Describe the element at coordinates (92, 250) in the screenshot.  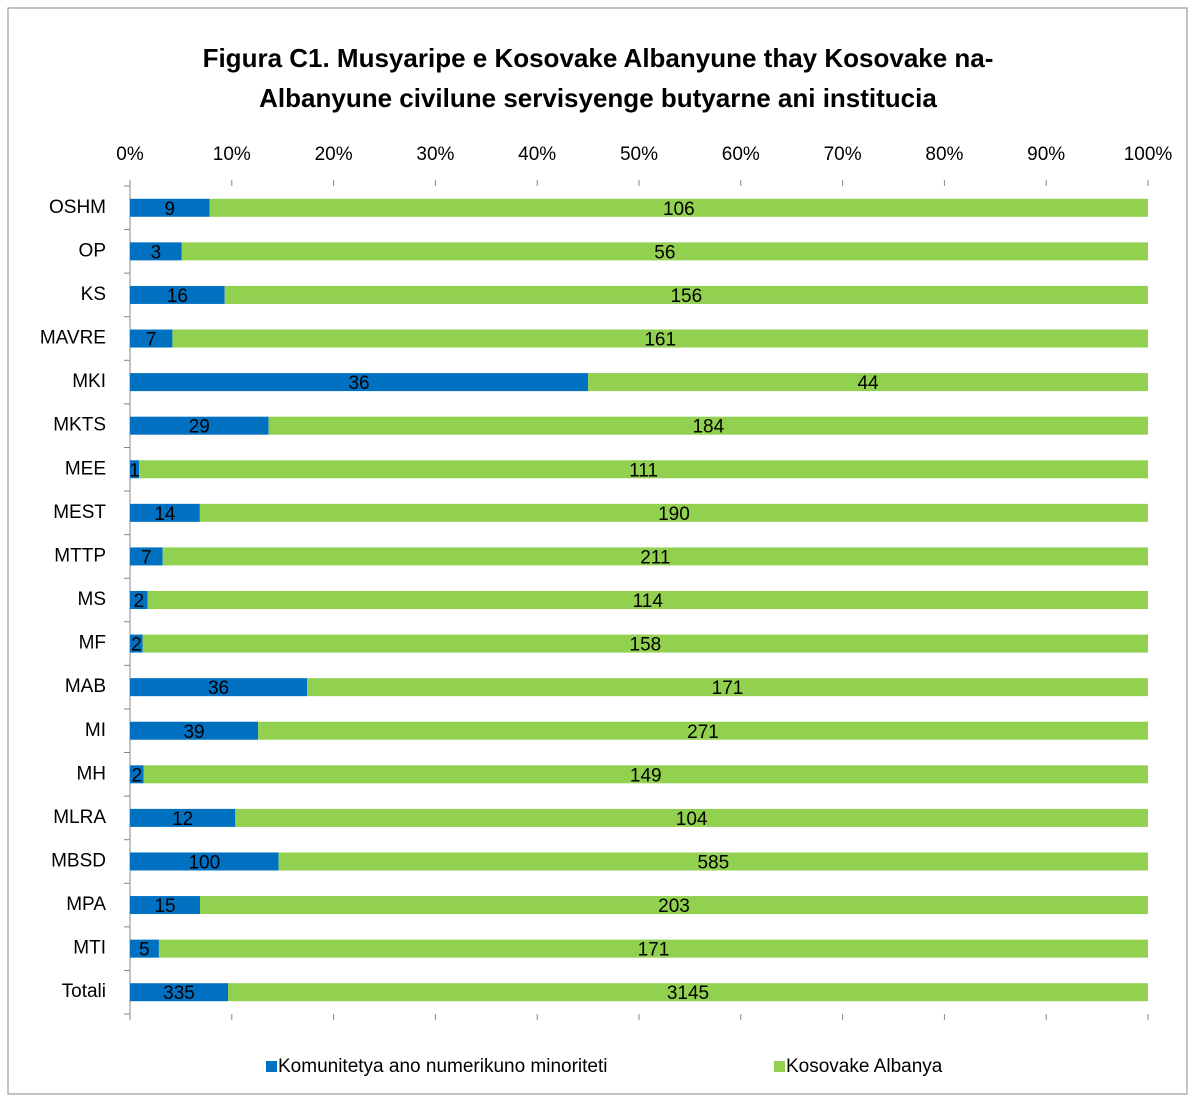
I see `y-tick-label: OP` at that location.